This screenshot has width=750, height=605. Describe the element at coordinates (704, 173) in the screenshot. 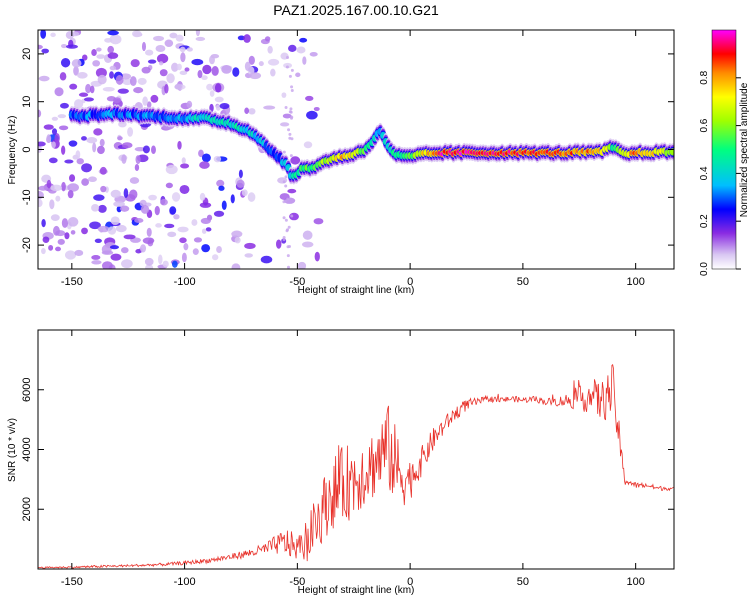

I see `colorbar-tick-label: 0.4` at that location.